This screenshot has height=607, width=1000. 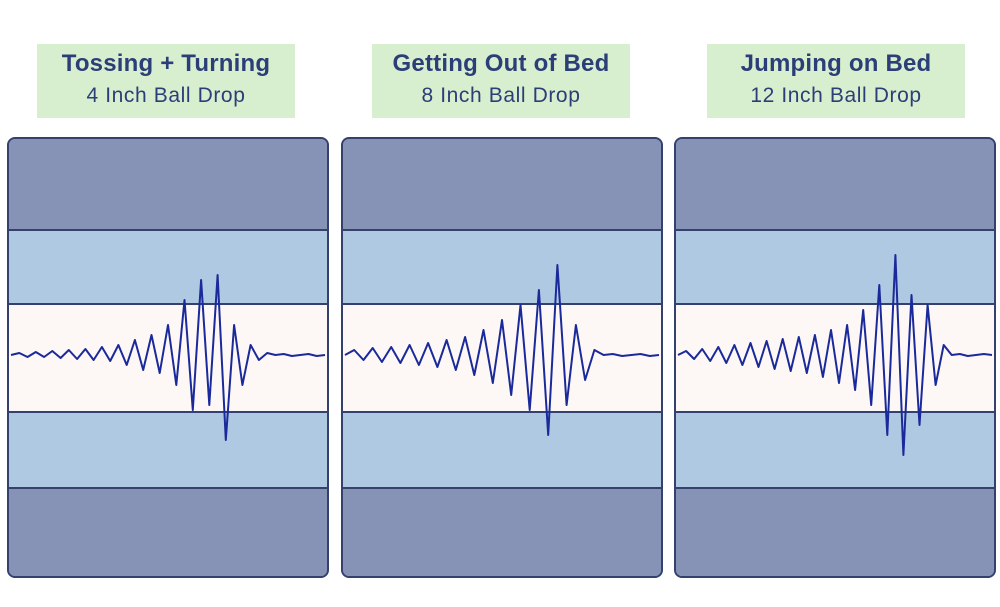 I want to click on chart-subtitle-3: 12 Inch Ball Drop, so click(x=836, y=95).